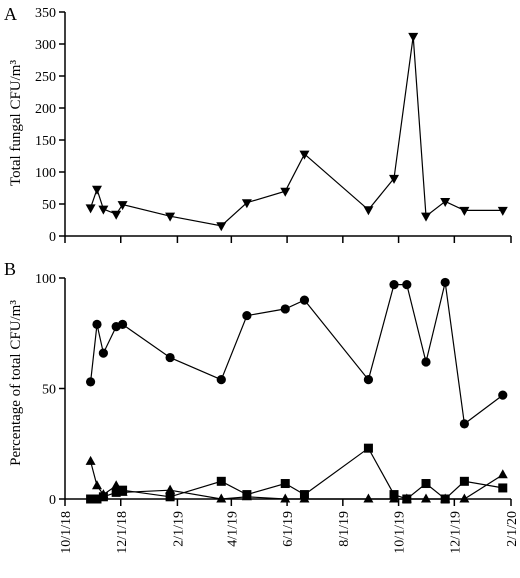  What do you see at coordinates (122, 532) in the screenshot?
I see `x-tick-label: 12/1/18` at bounding box center [122, 532].